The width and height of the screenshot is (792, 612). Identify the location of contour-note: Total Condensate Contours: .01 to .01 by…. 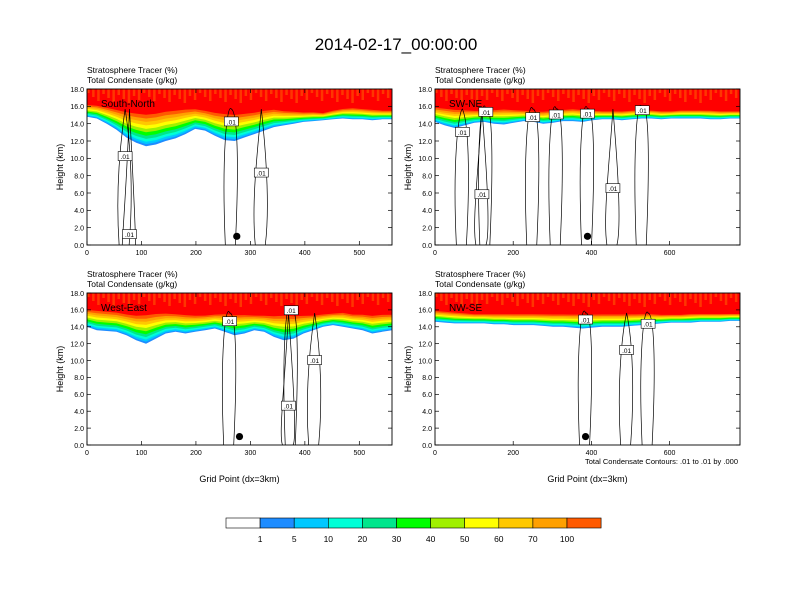
(661, 461).